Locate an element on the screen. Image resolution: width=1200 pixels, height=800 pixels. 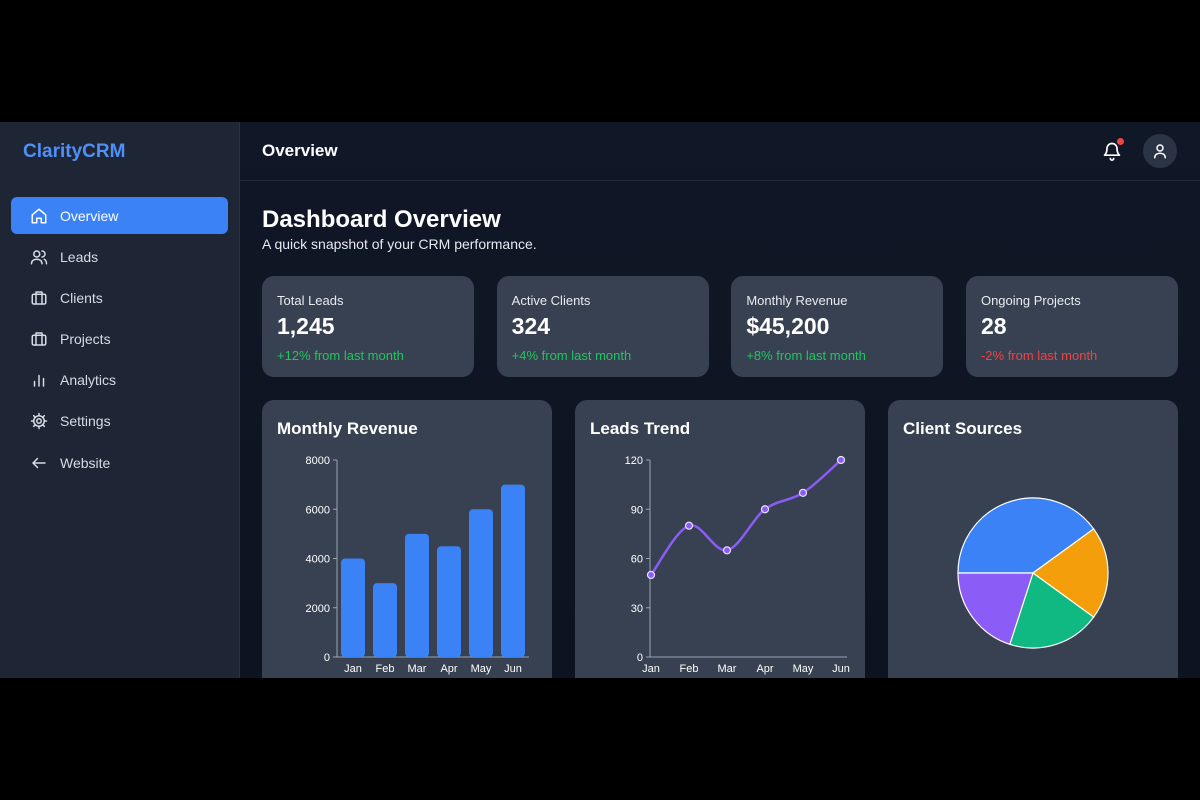
sidebar-item-label: Analytics is located at coordinates (88, 380).